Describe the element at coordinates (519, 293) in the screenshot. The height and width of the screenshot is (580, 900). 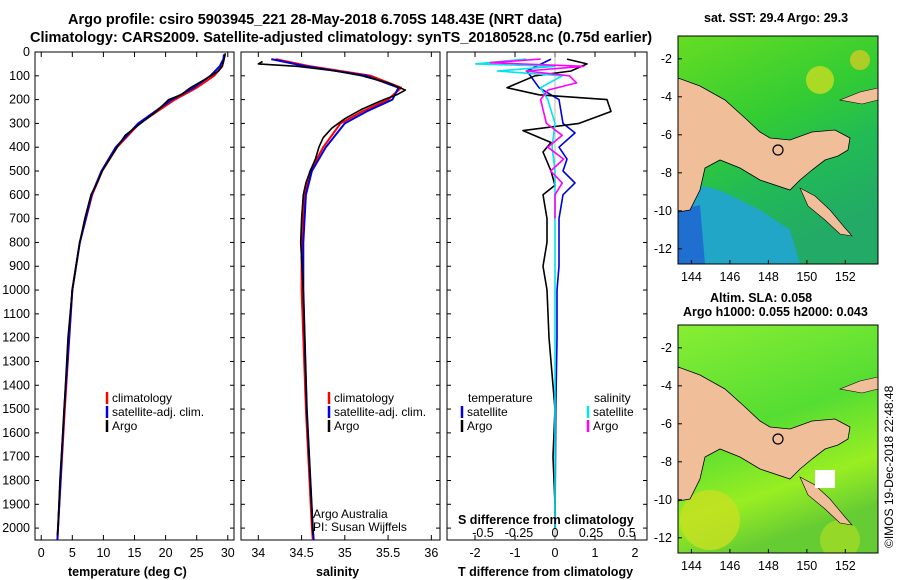
I see `difference-series-s-satellite` at that location.